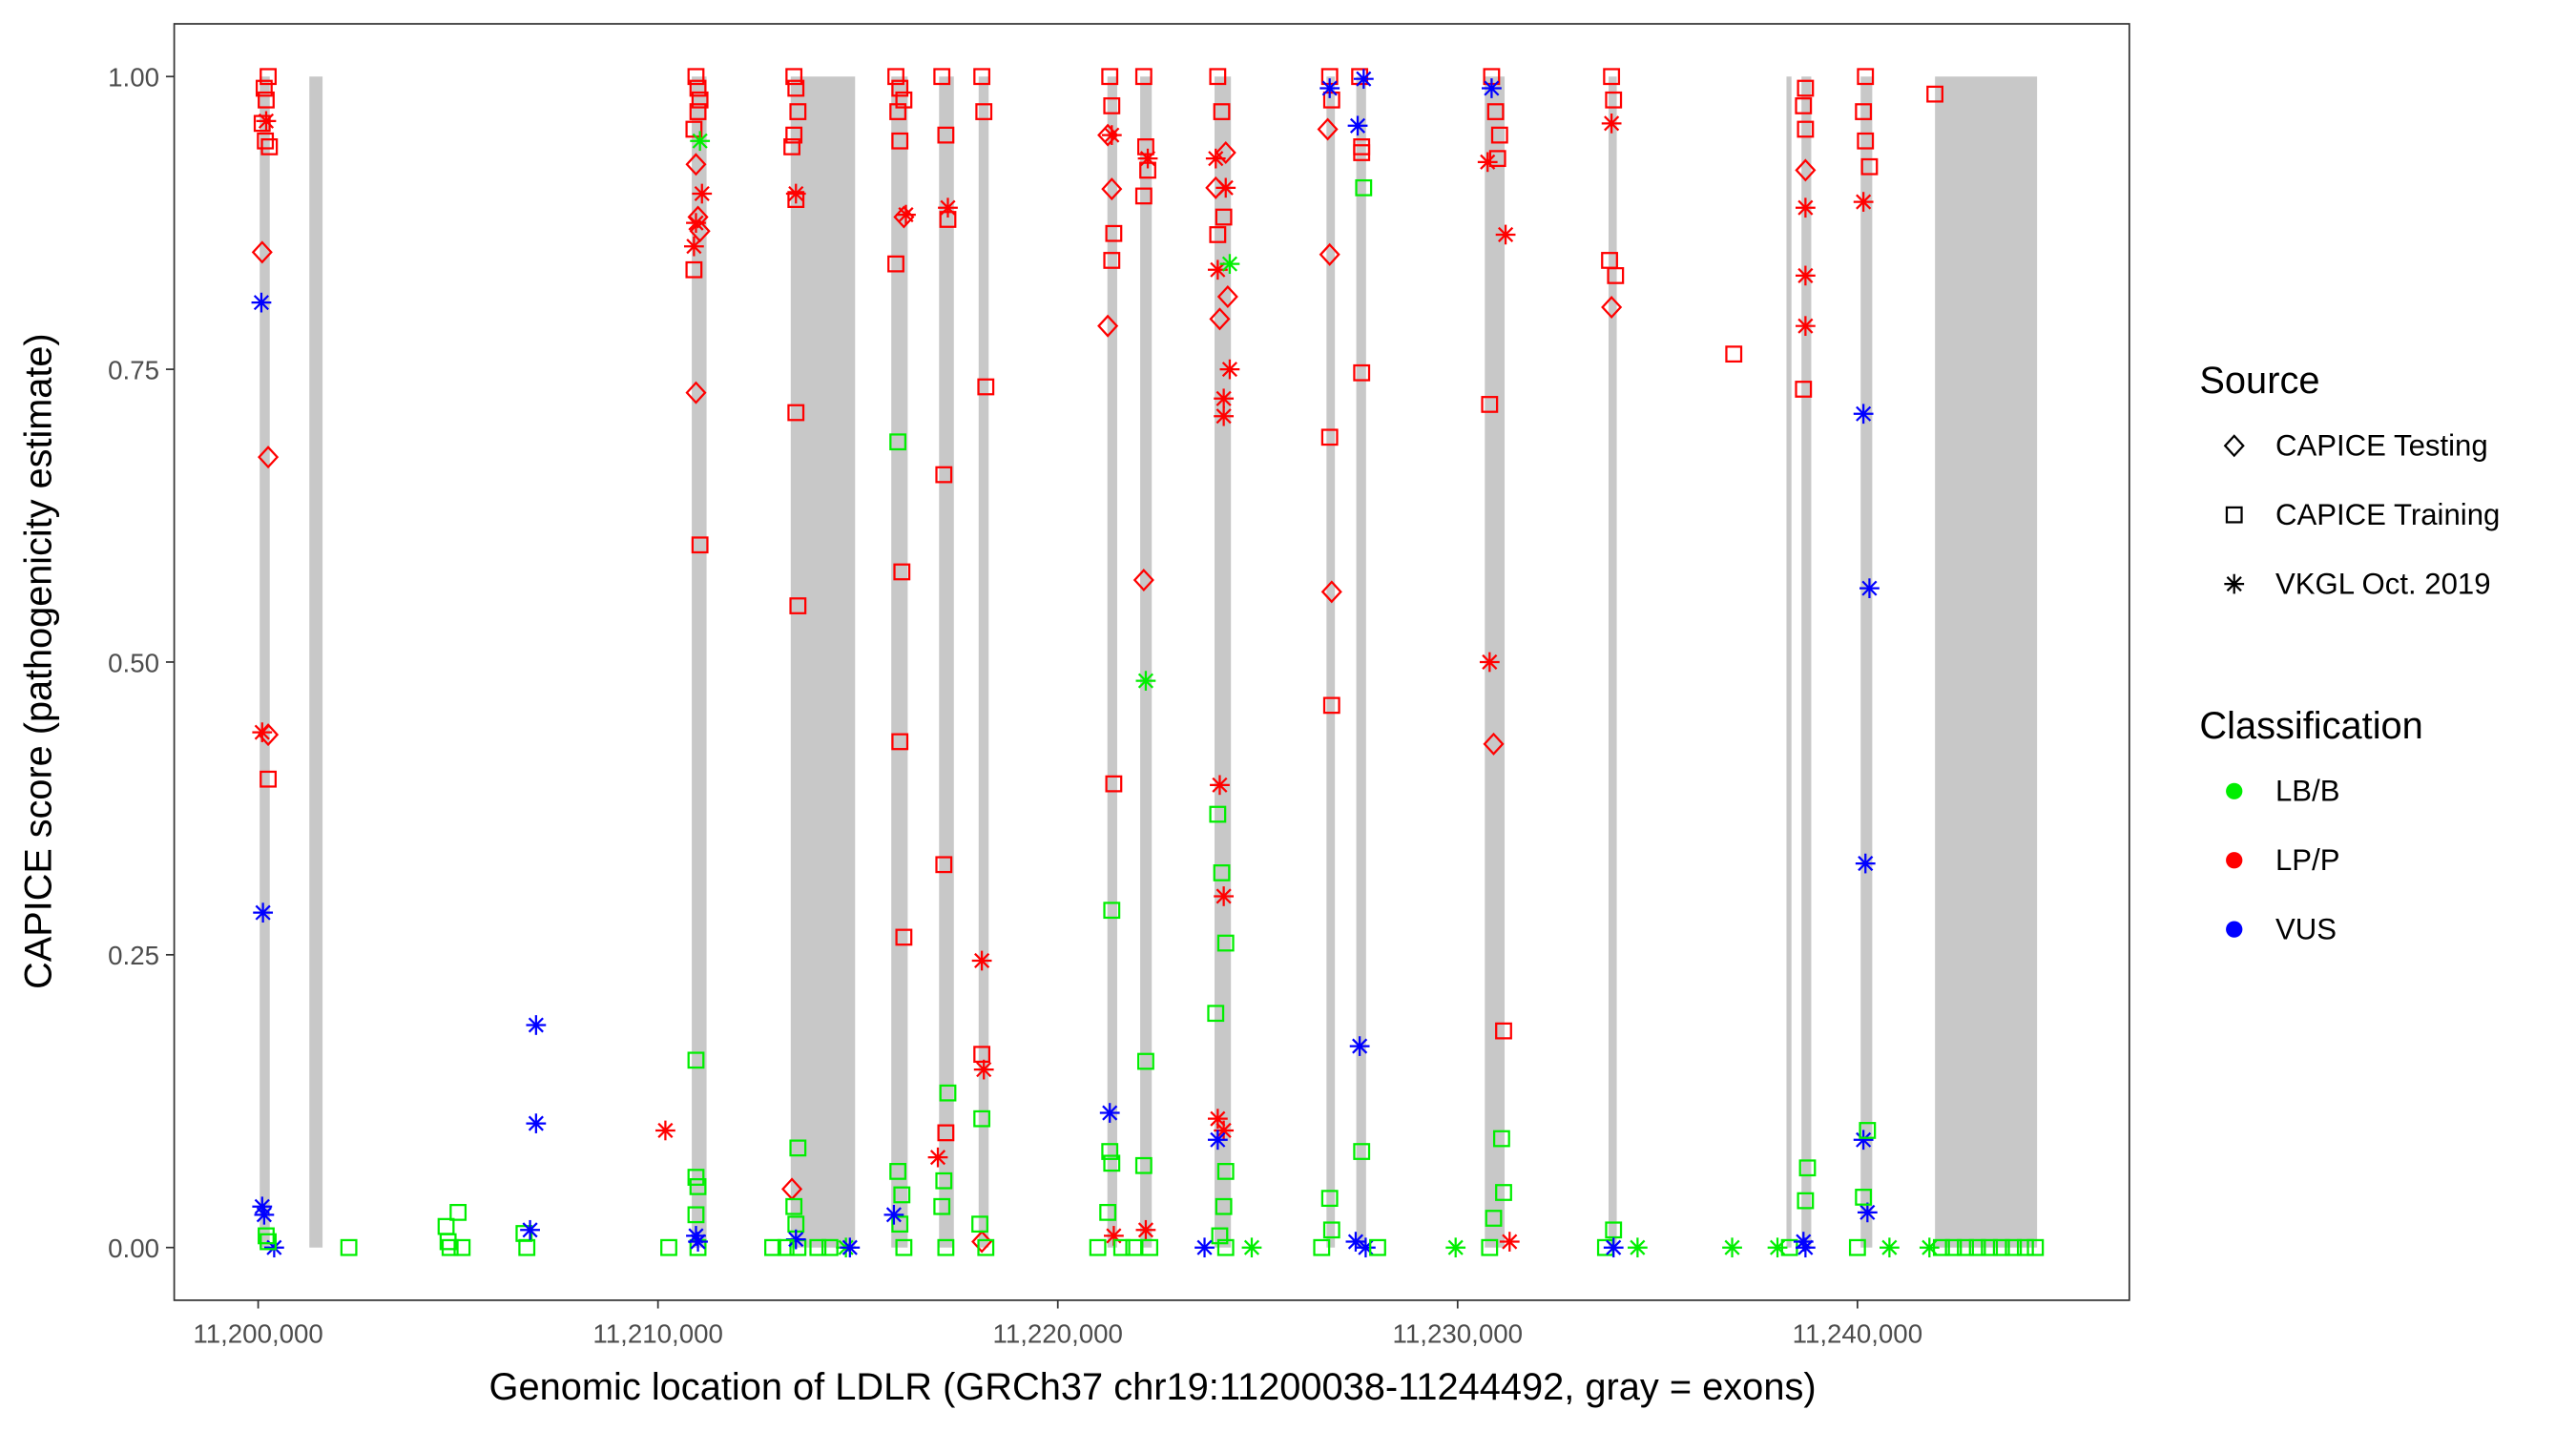 This screenshot has width=2576, height=1431. Describe the element at coordinates (2307, 860) in the screenshot. I see `legend-class-label: LP/P` at that location.